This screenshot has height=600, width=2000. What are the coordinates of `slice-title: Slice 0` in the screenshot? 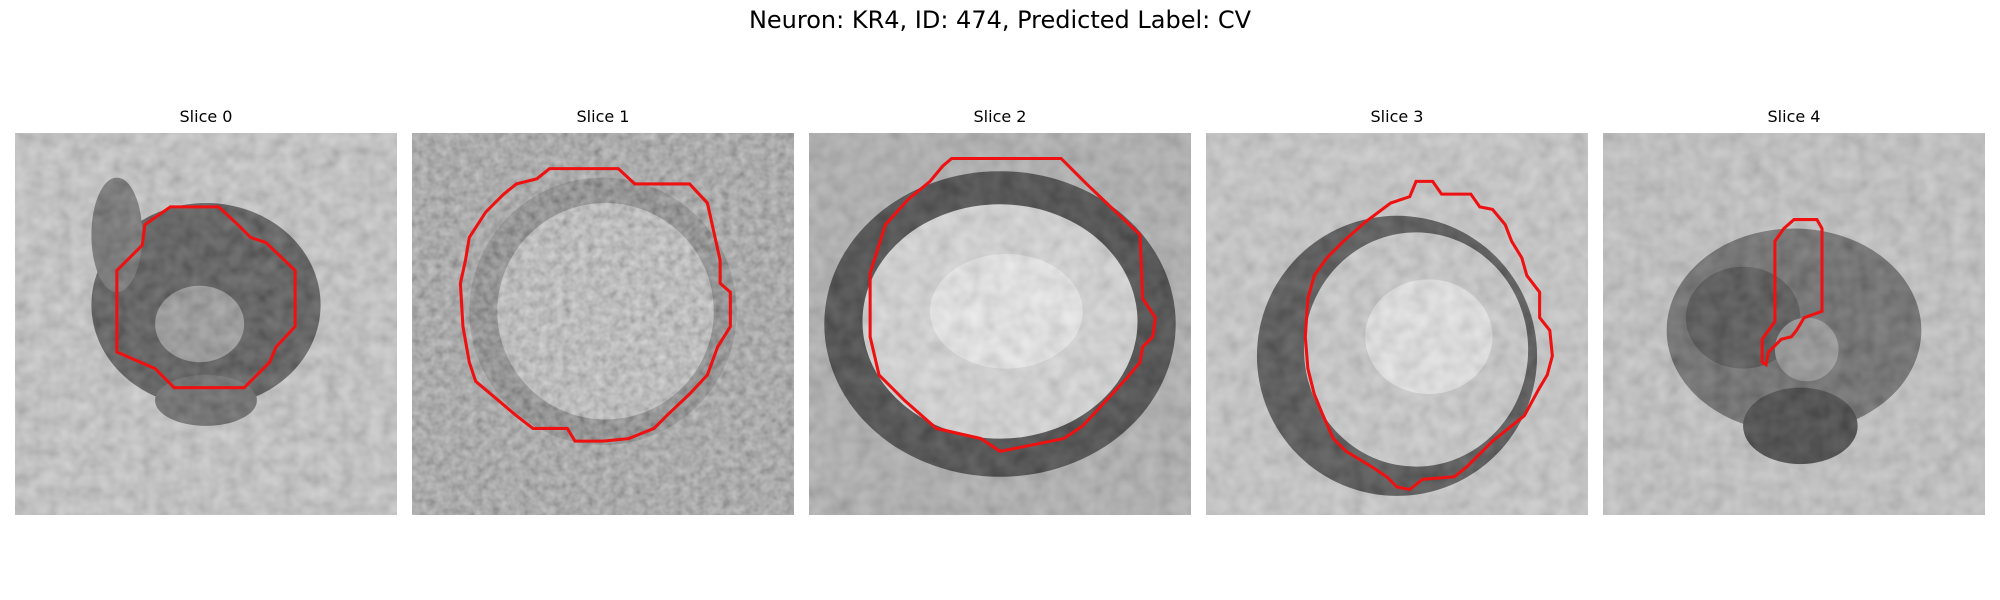 It's located at (206, 116).